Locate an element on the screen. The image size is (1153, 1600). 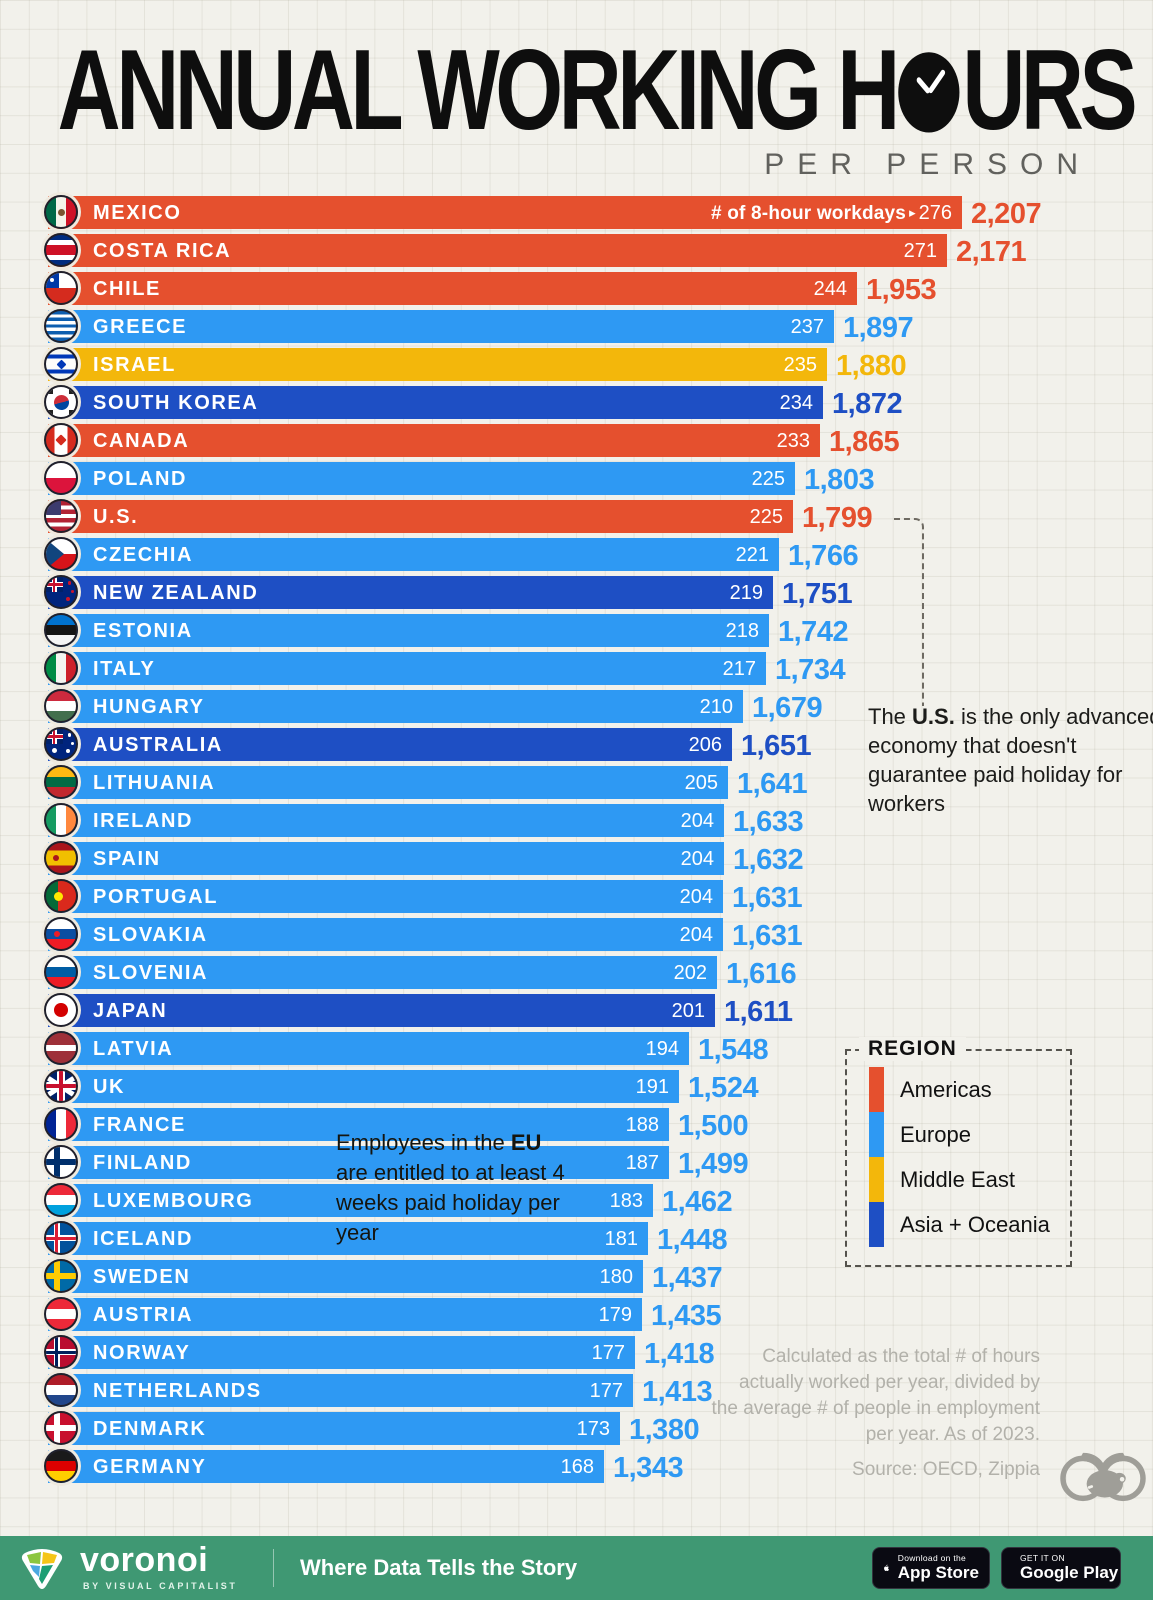
bar-row-denmark: DENMARK 173 1,380 is located at coordinates (576, 1428).